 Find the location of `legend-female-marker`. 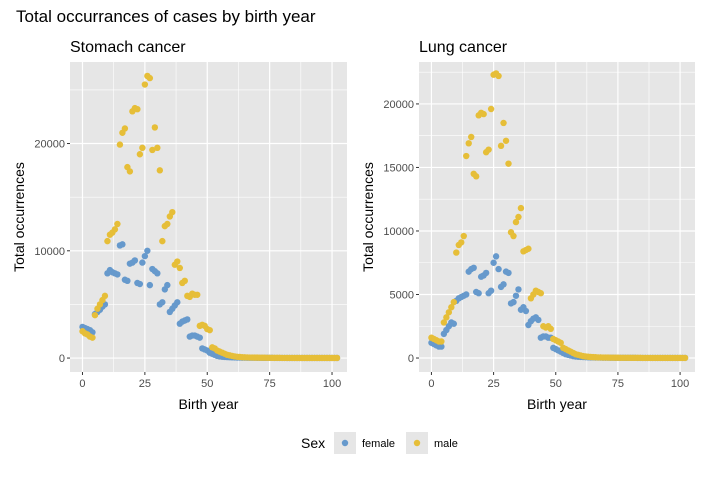

legend-female-marker is located at coordinates (345, 443).